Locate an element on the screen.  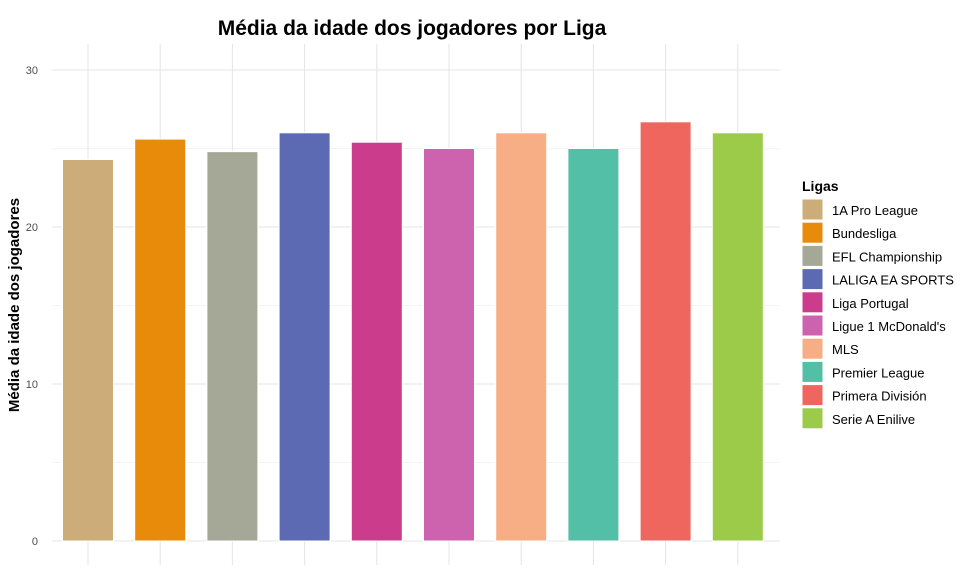
bar-1a-pro-league is located at coordinates (88, 350).